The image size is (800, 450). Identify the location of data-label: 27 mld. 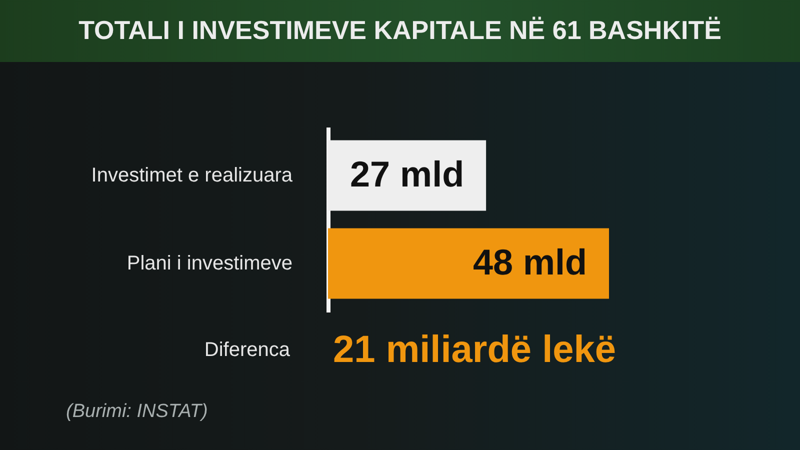
(407, 173).